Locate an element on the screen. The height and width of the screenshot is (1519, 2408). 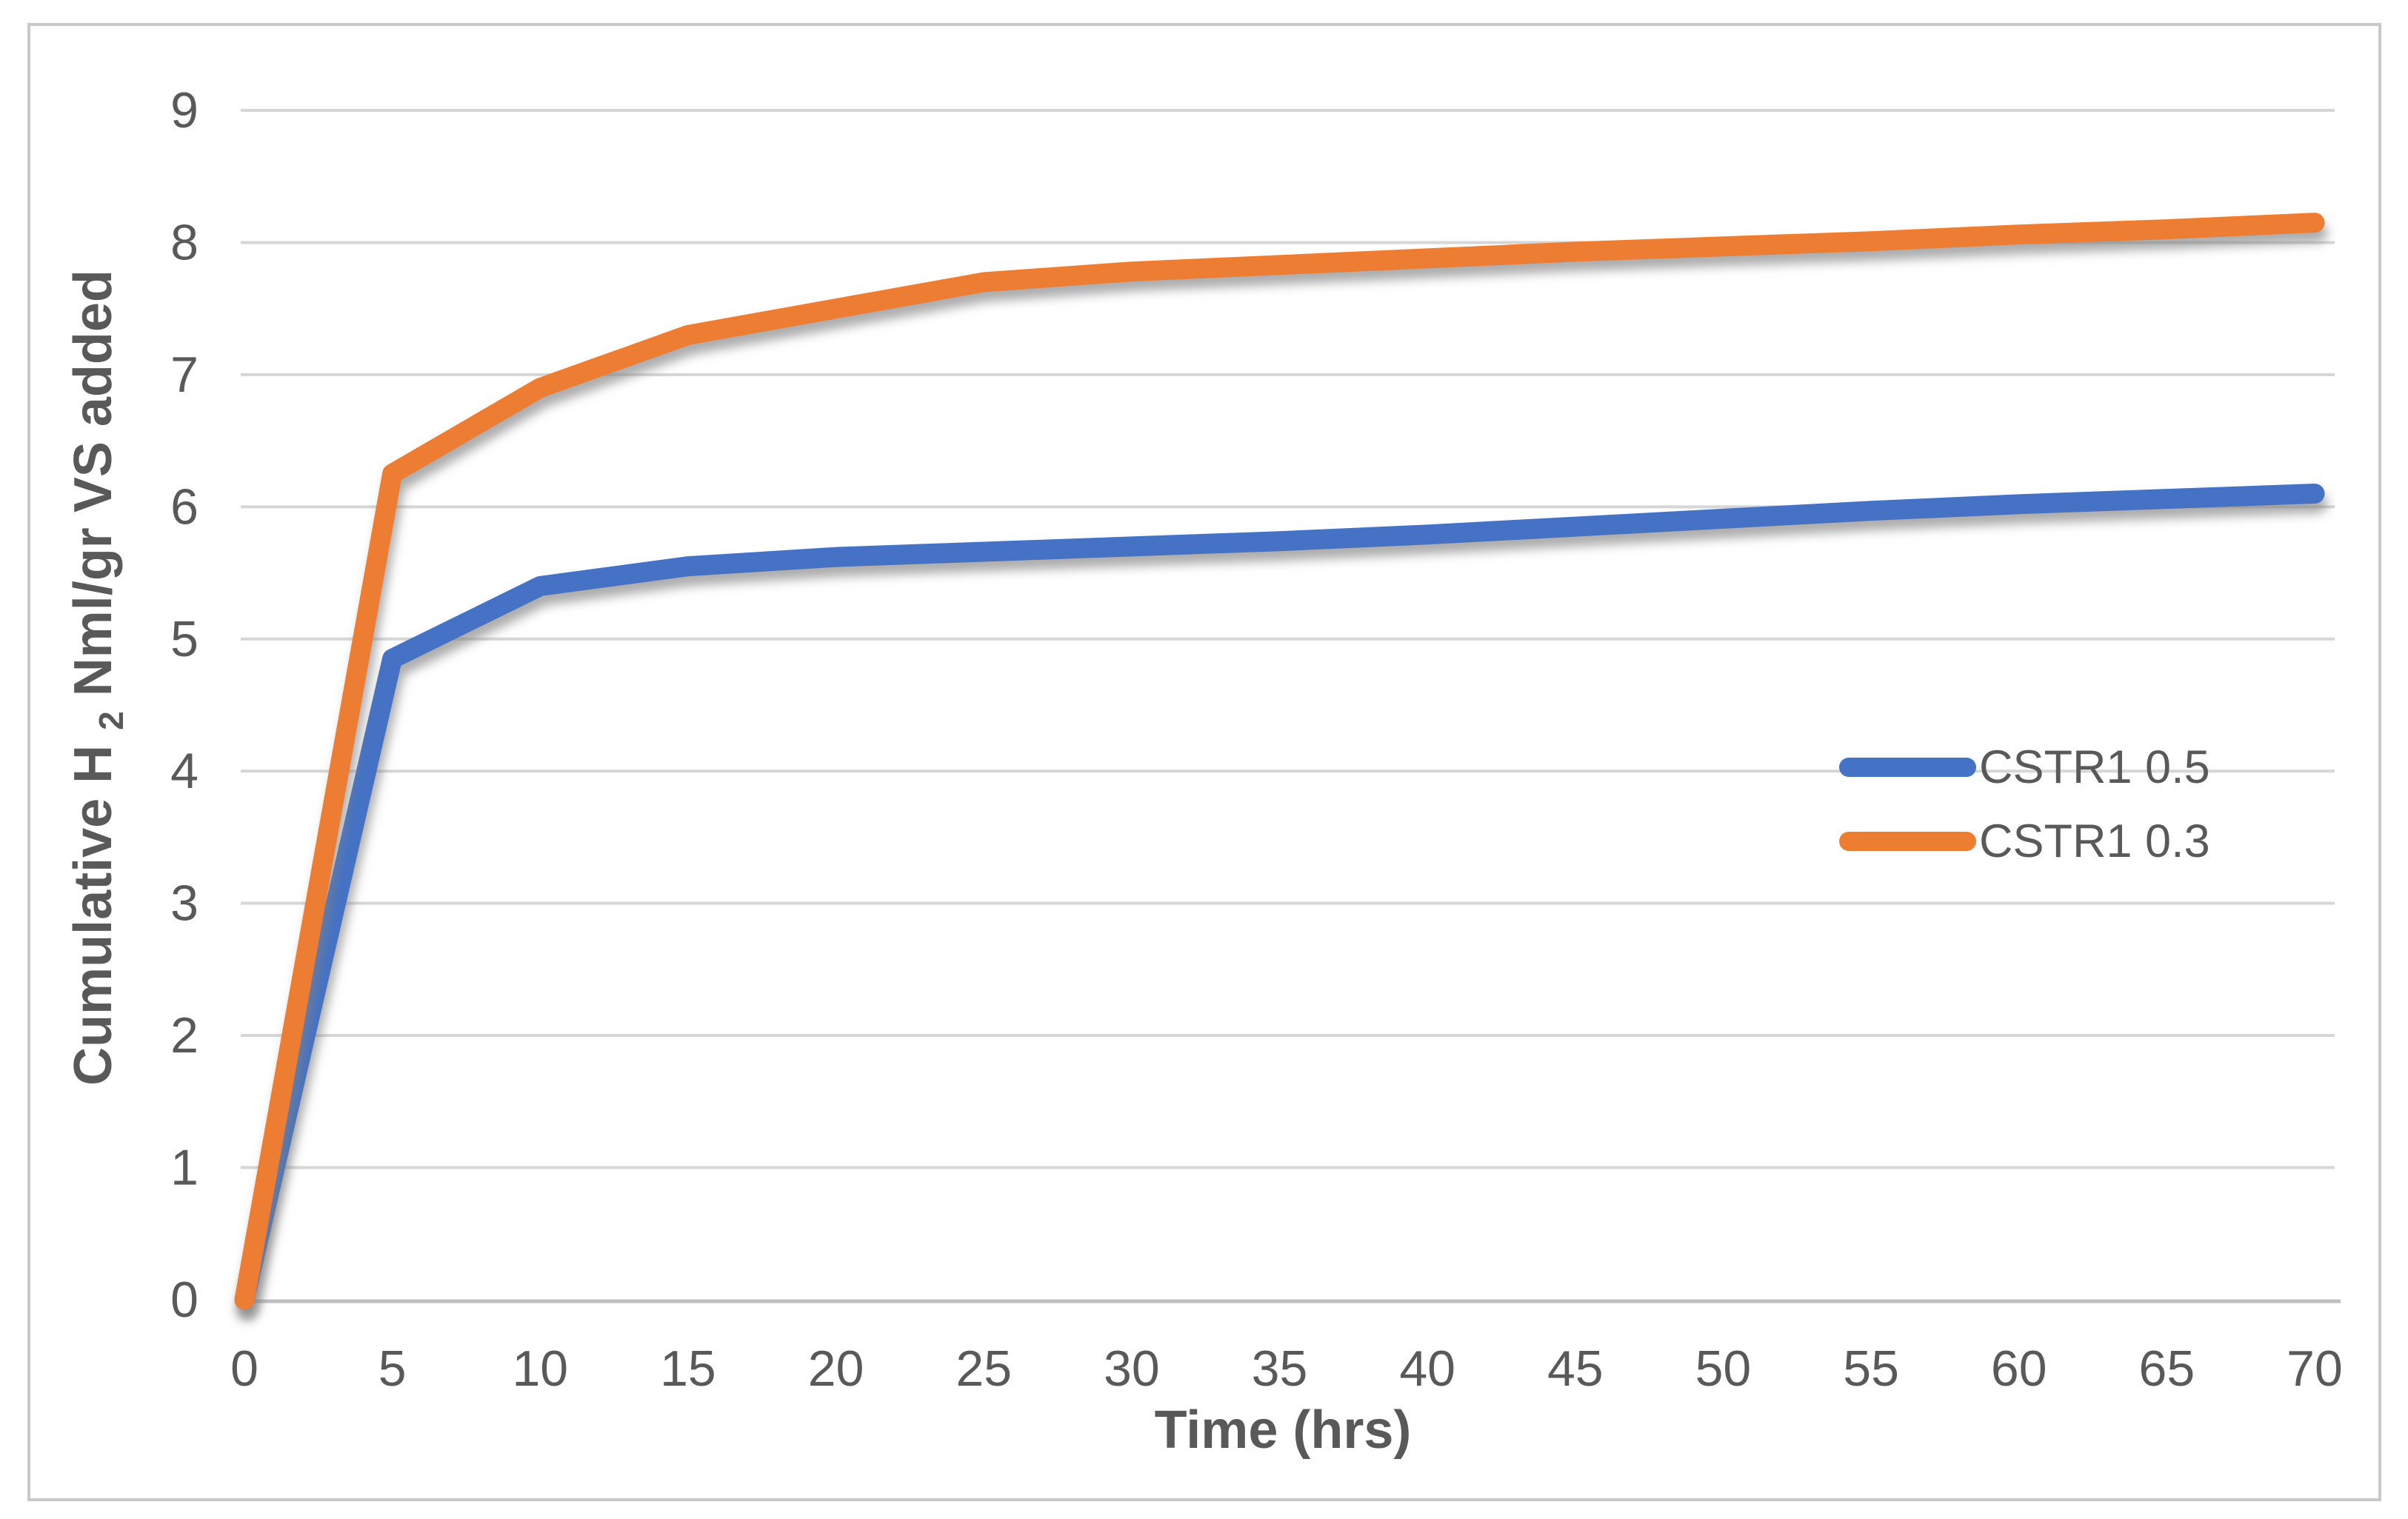
y-tick-label: 7 is located at coordinates (184, 375).